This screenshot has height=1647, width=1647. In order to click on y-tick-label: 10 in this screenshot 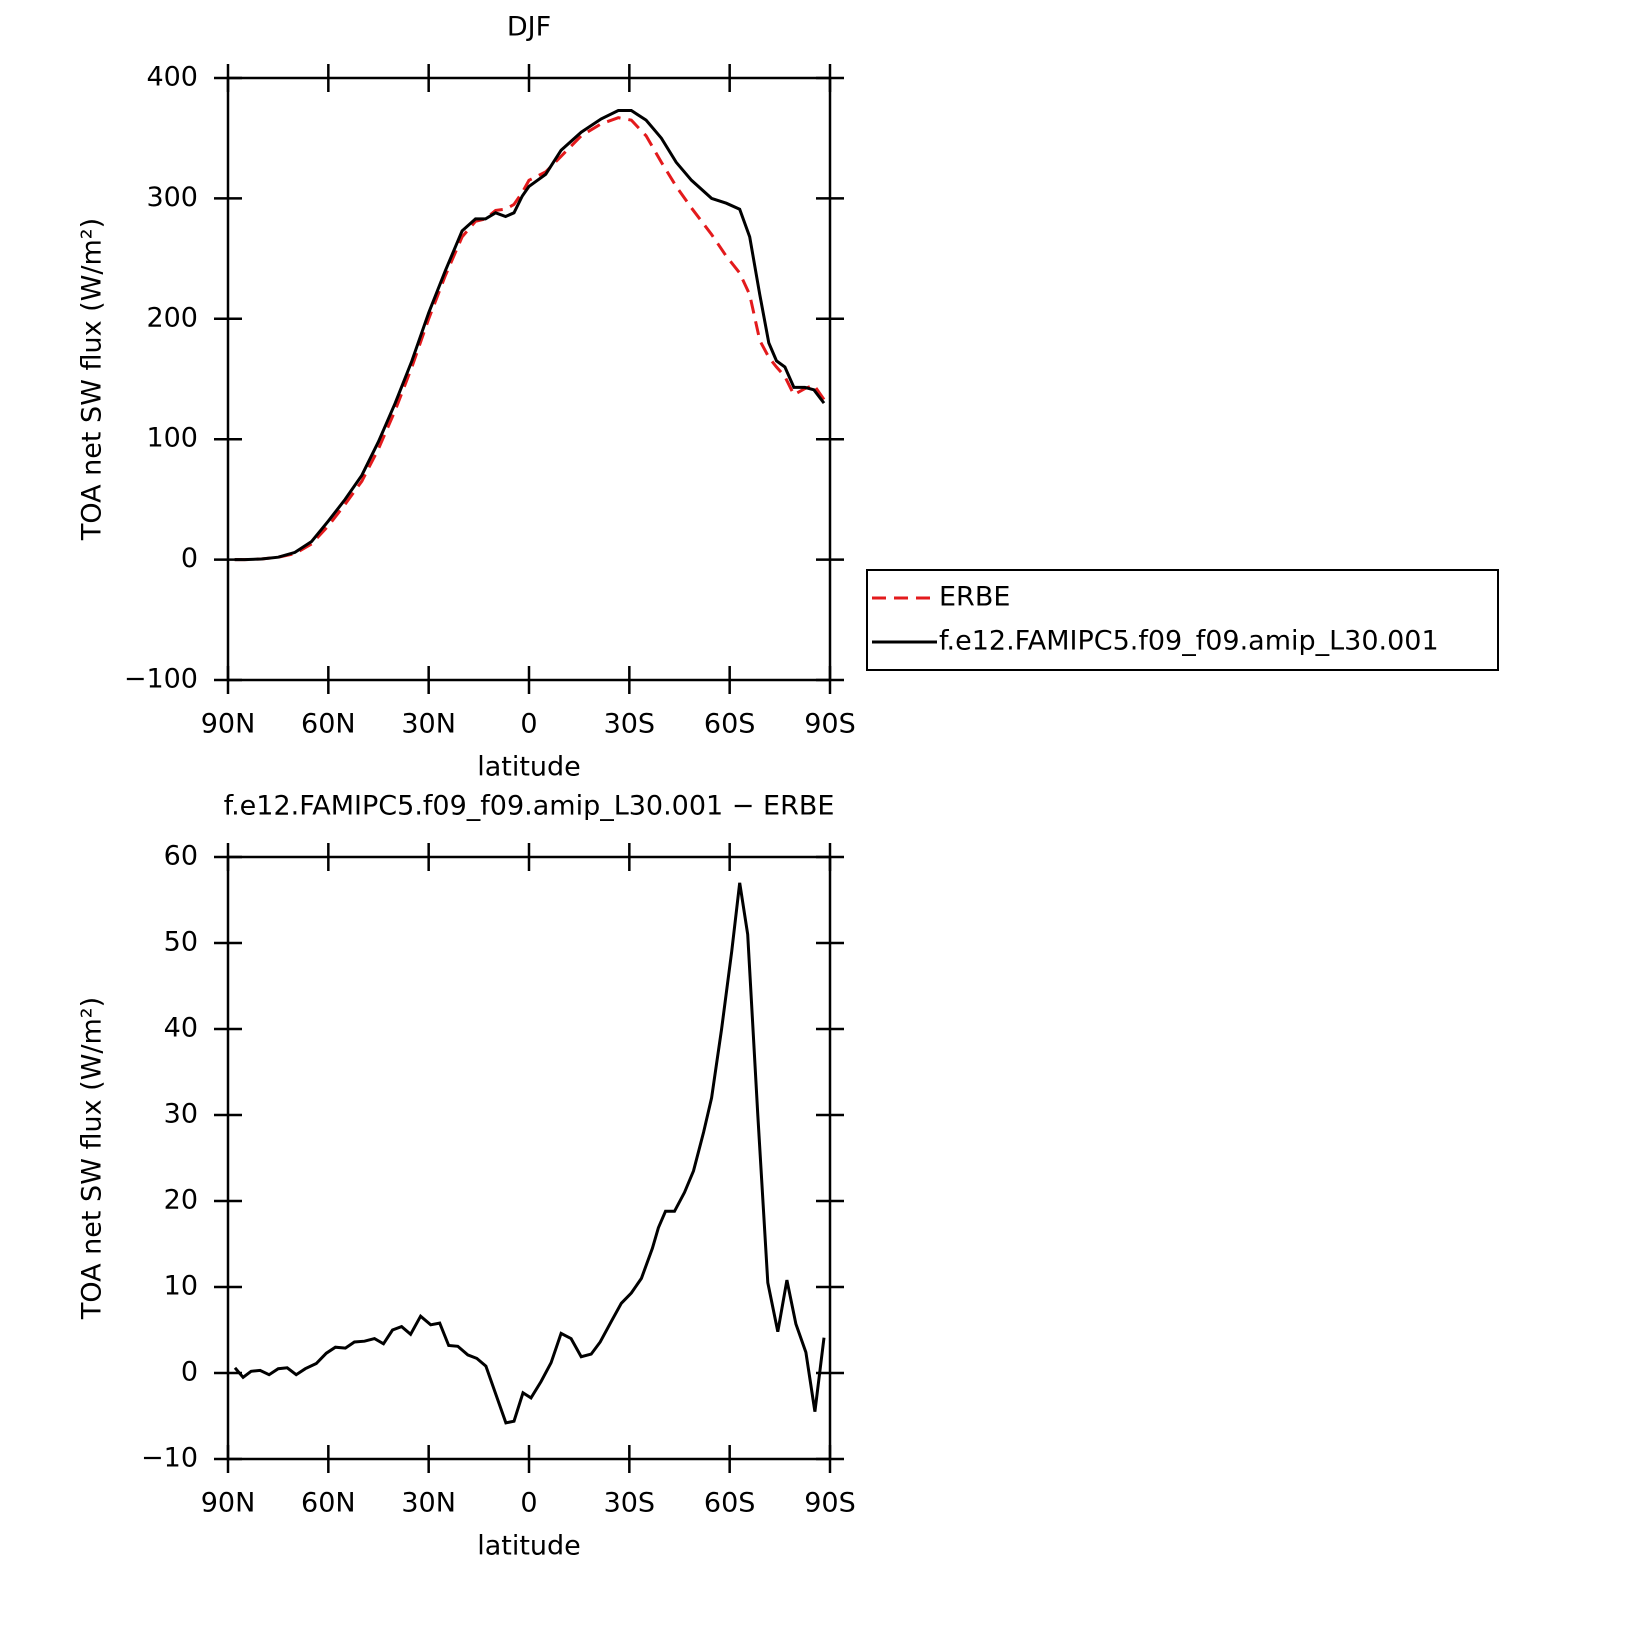, I will do `click(181, 1286)`.